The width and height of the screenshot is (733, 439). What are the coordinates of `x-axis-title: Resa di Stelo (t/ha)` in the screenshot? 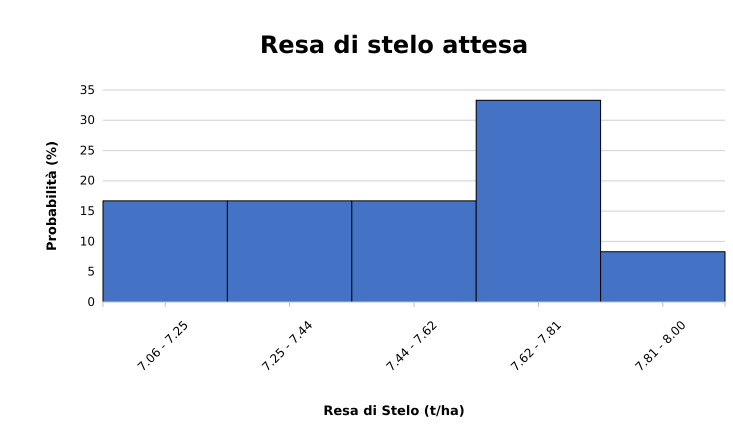 It's located at (394, 411).